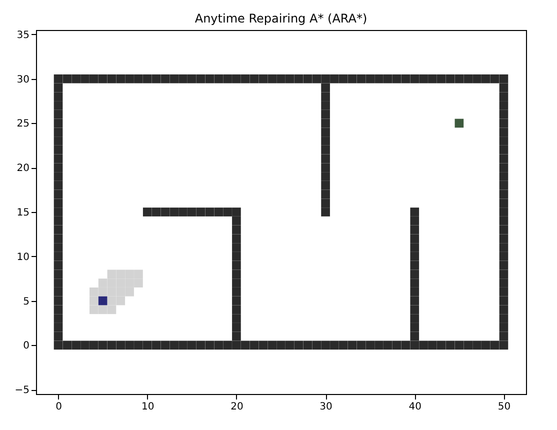 Image resolution: width=557 pixels, height=430 pixels. What do you see at coordinates (26, 346) in the screenshot?
I see `y-tick-label: 0` at bounding box center [26, 346].